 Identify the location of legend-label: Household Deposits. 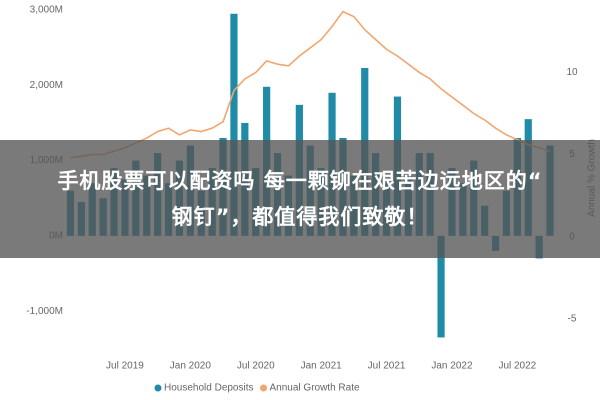
(209, 388).